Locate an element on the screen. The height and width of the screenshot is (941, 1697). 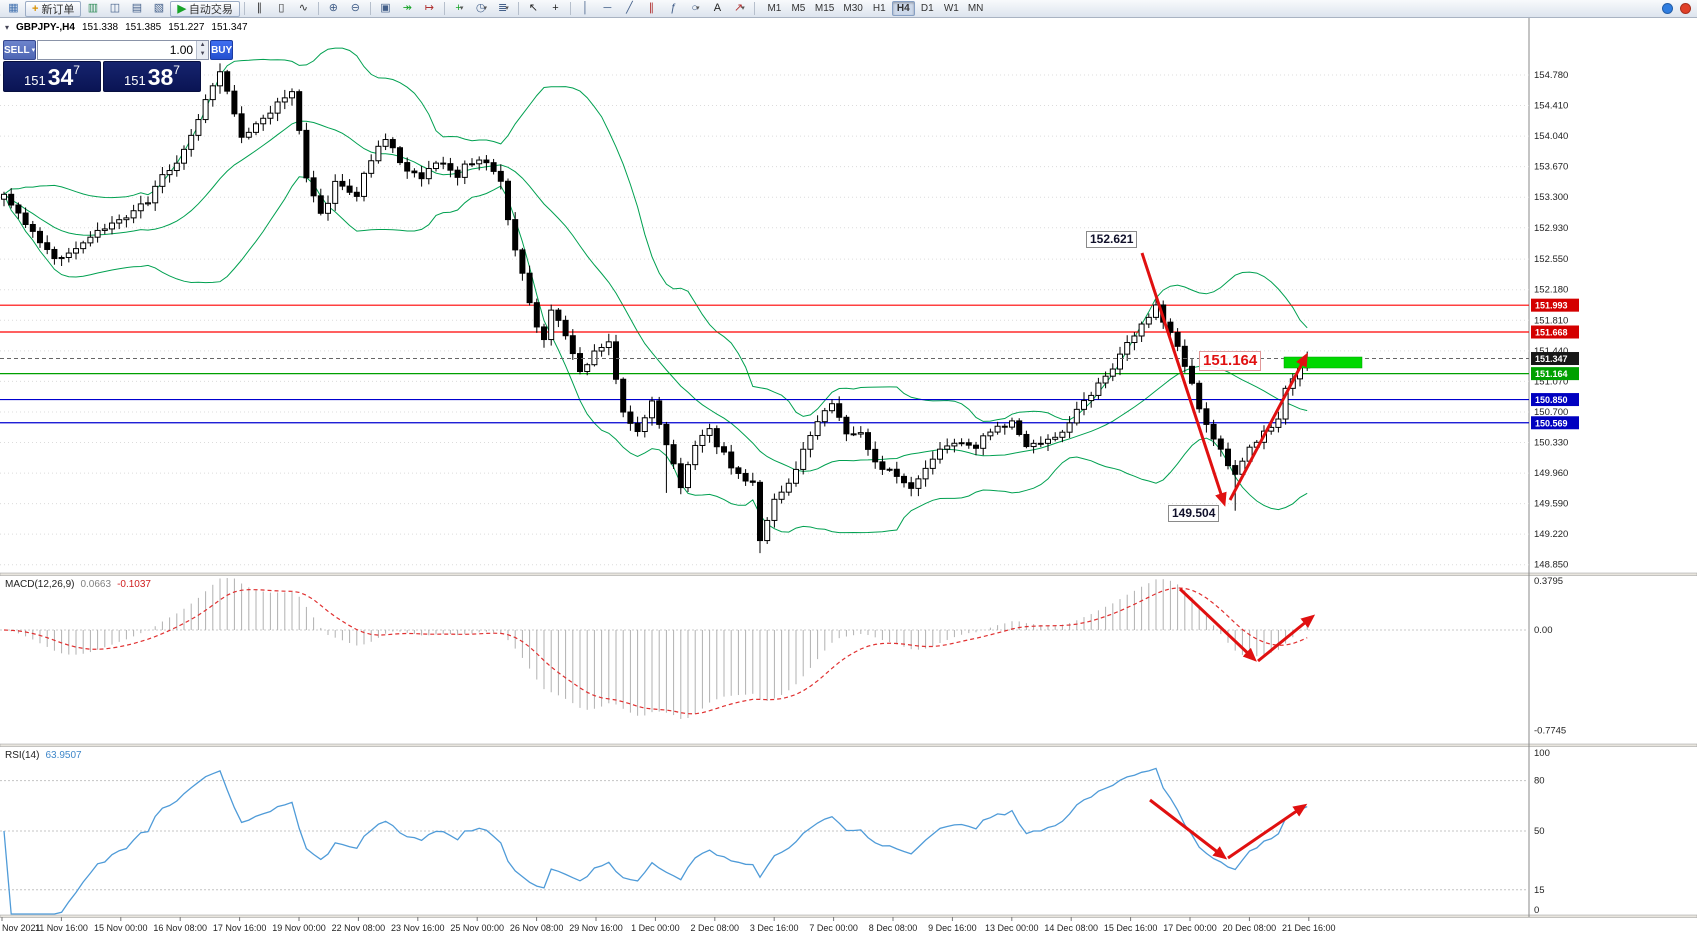
svg-text: 151.070 is located at coordinates (1551, 381).